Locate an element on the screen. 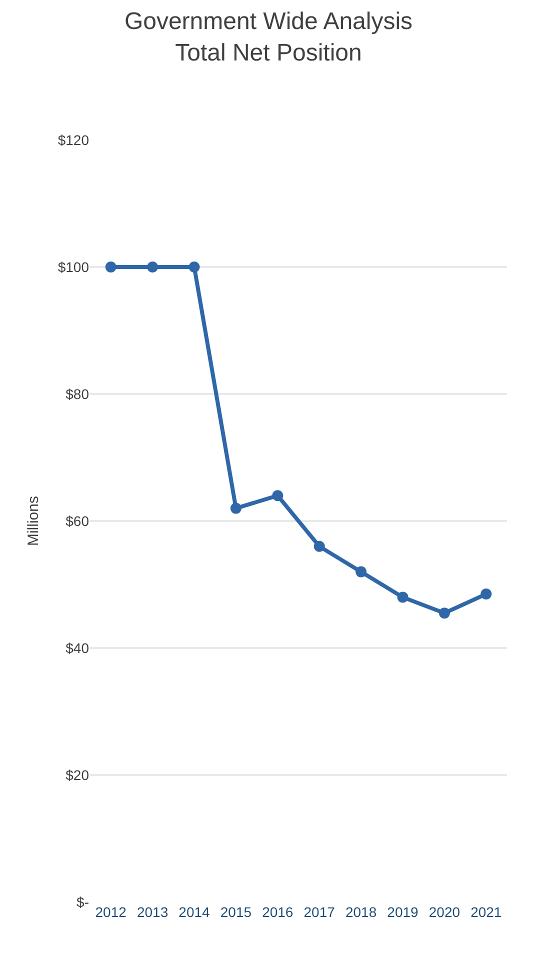 This screenshot has height=972, width=537. y-tick-label: $- is located at coordinates (83, 902).